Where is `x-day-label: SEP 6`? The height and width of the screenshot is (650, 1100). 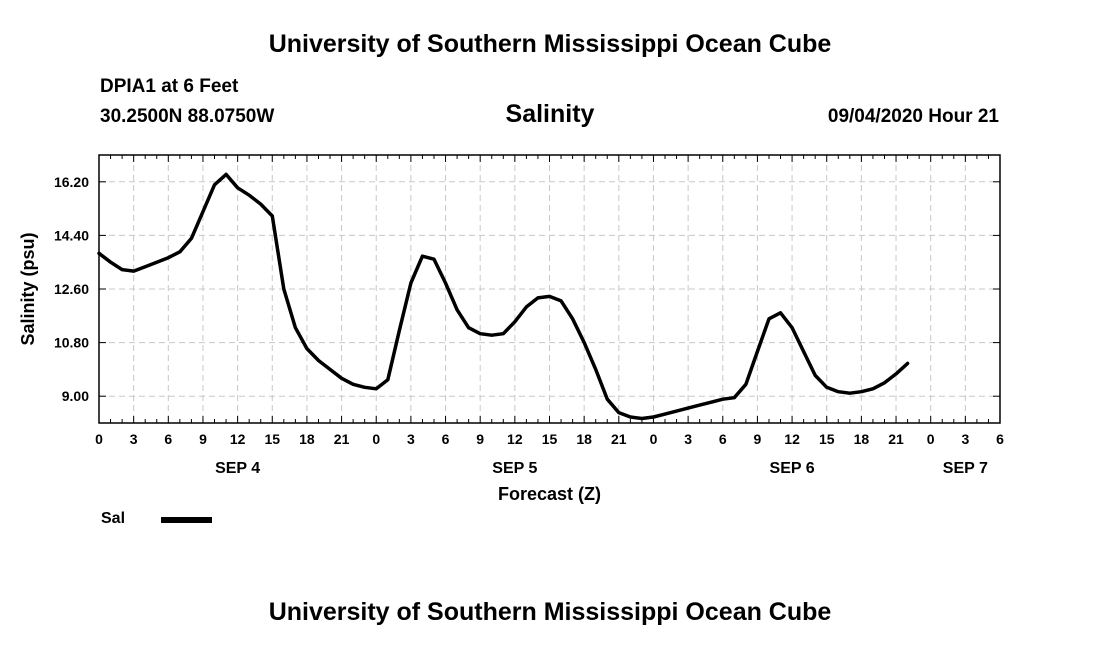 x-day-label: SEP 6 is located at coordinates (792, 468).